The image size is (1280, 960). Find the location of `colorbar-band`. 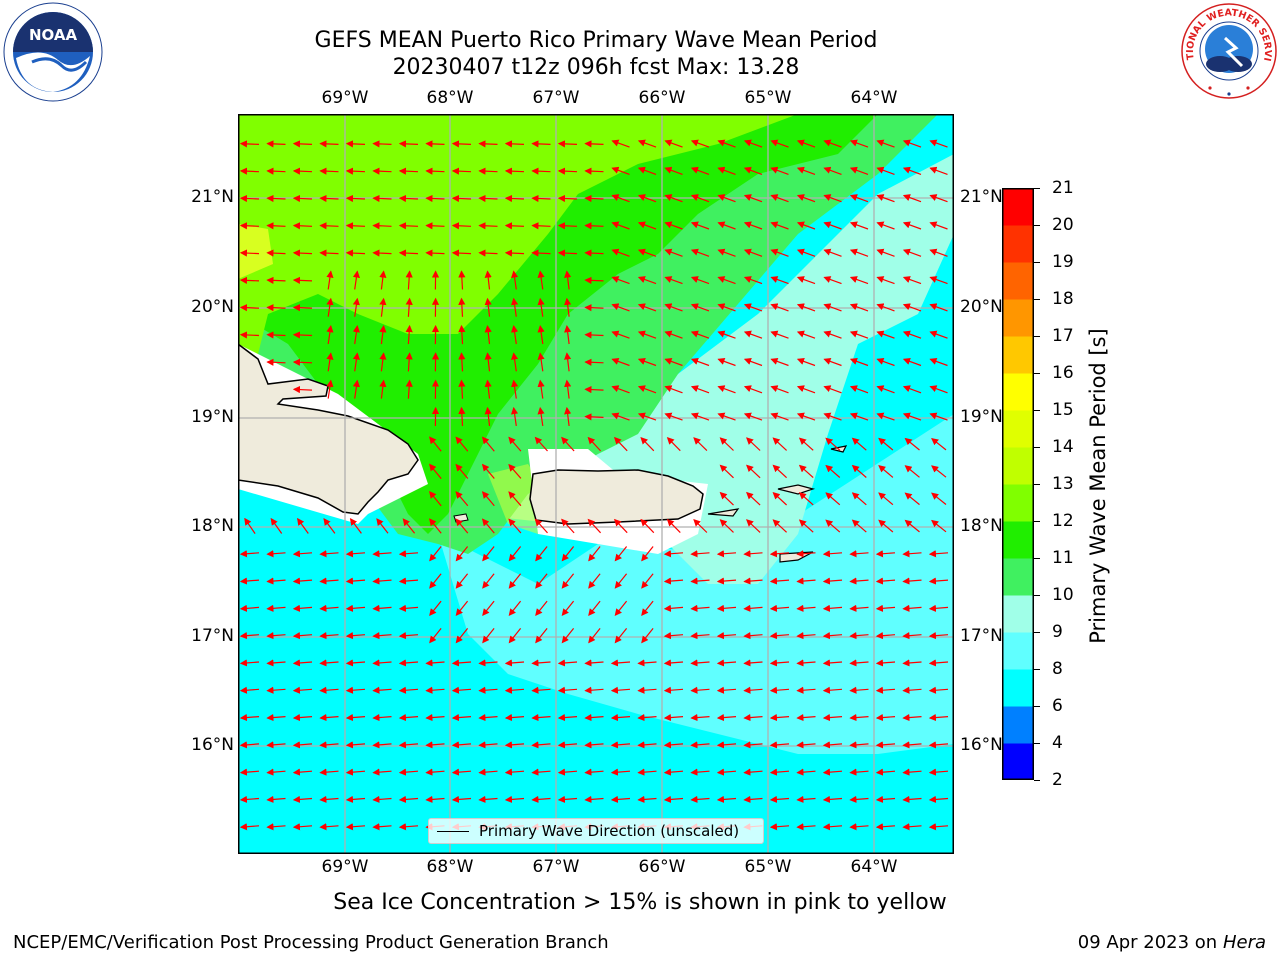

colorbar-band is located at coordinates (1018, 614).